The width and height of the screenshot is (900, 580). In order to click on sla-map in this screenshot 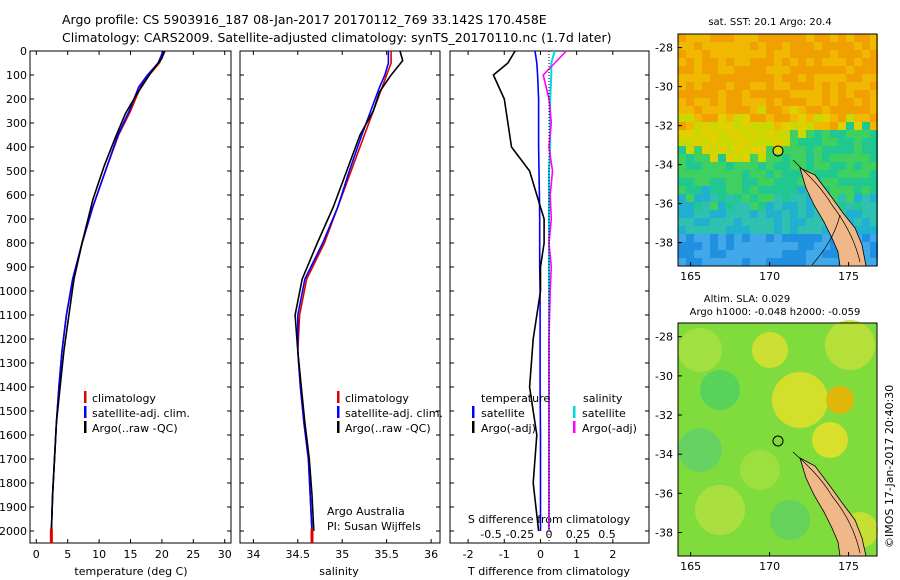, I will do `click(777, 438)`.